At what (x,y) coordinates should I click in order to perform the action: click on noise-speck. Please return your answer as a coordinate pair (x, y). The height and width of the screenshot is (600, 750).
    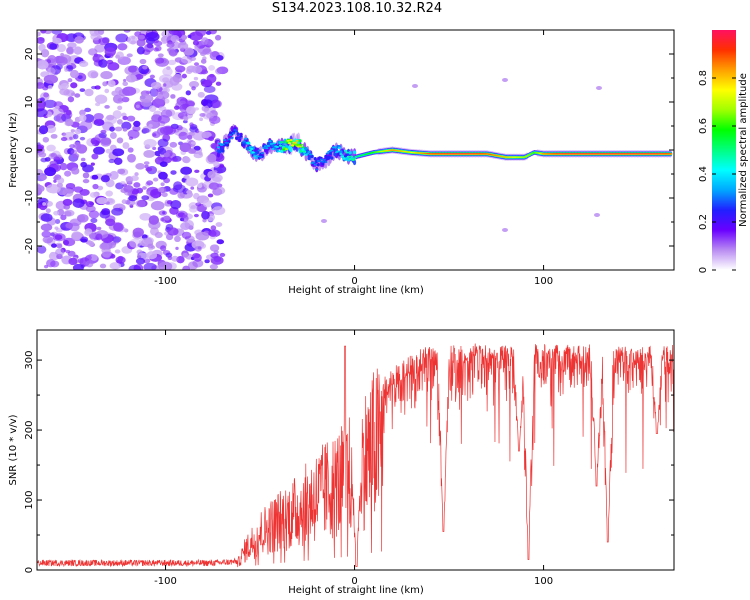
    Looking at the image, I should click on (324, 221).